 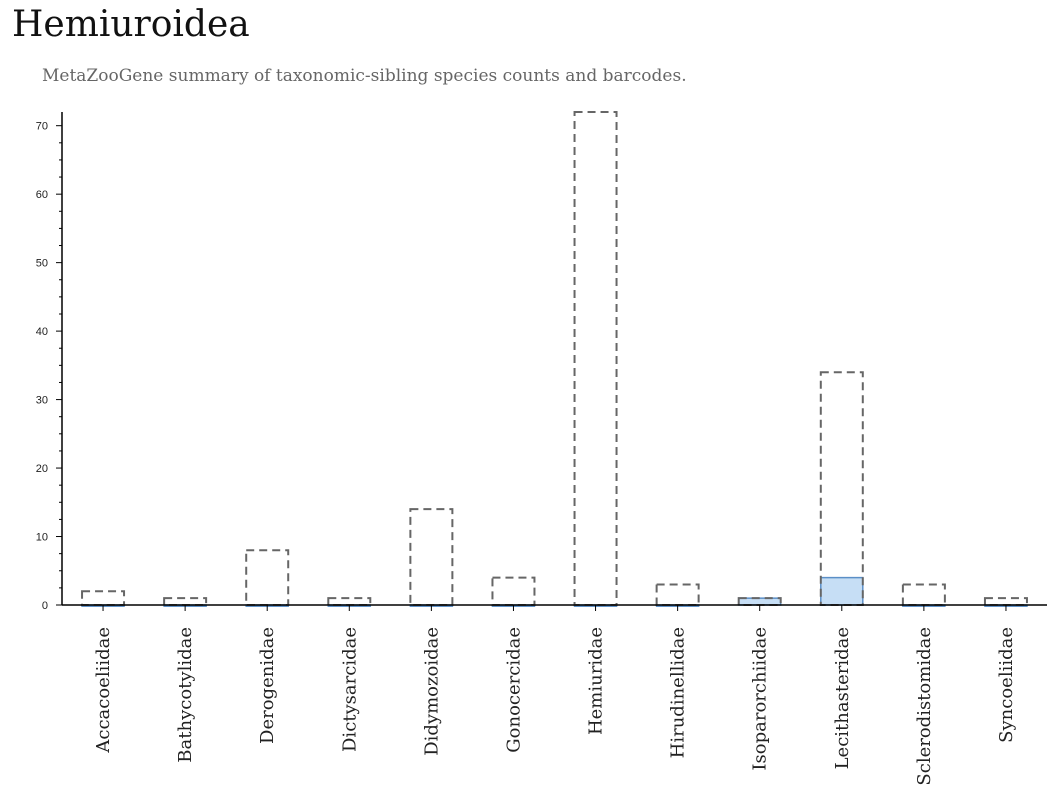 What do you see at coordinates (924, 706) in the screenshot?
I see `x-tick-label: Sclerodistomidae` at bounding box center [924, 706].